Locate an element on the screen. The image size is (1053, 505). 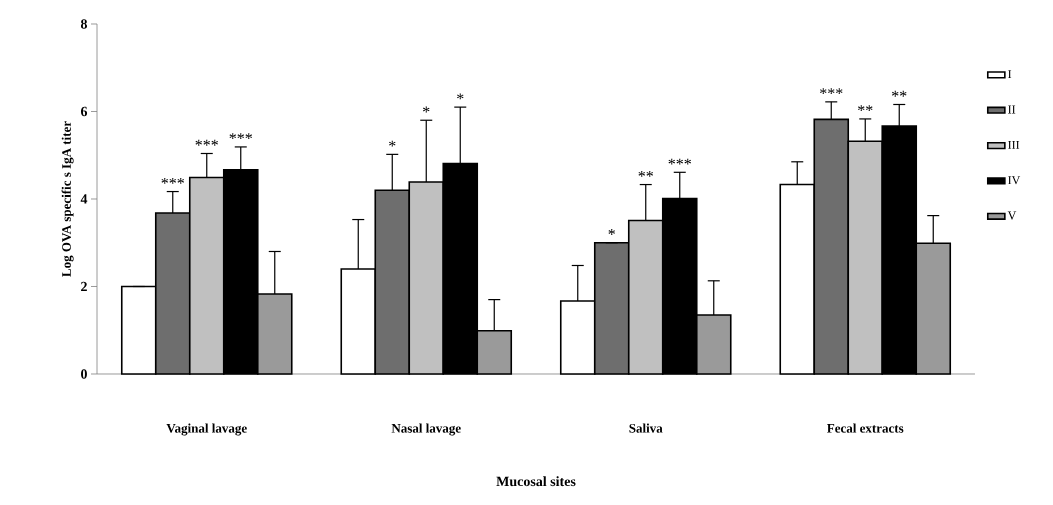
y-tick-label: 8 is located at coordinates (84, 24).